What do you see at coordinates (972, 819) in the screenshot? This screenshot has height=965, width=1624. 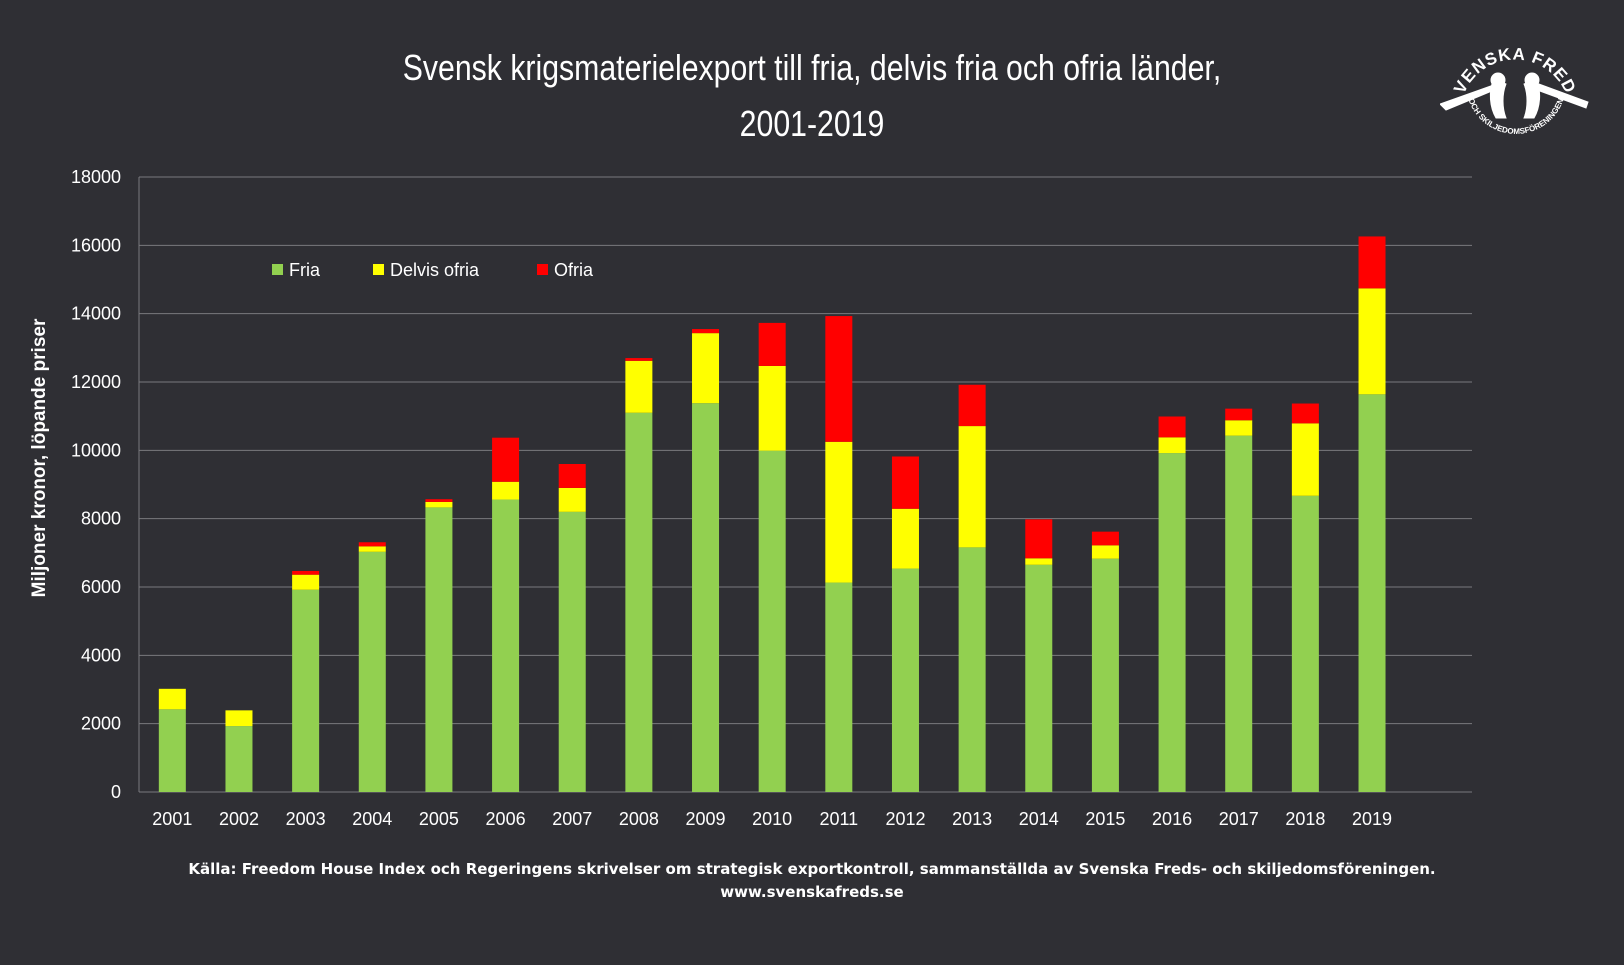 I see `x-tick-label: 2013` at bounding box center [972, 819].